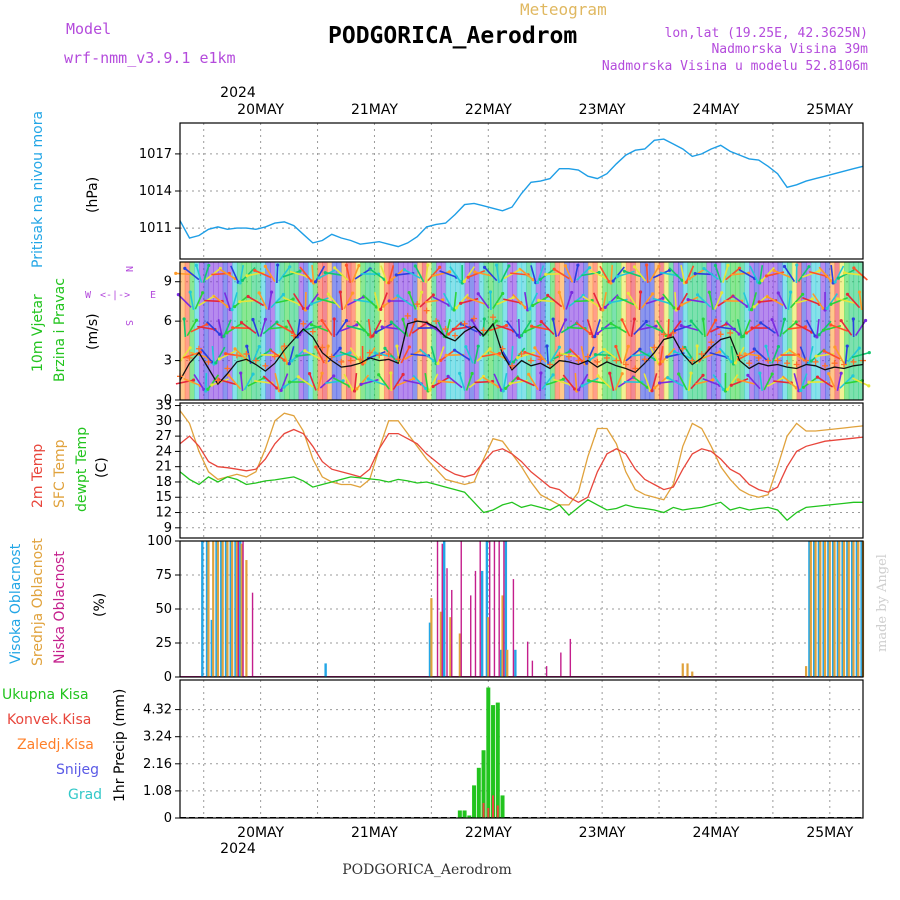  Describe the element at coordinates (715, 110) in the screenshot. I see `top-date-label: 24MAY` at that location.